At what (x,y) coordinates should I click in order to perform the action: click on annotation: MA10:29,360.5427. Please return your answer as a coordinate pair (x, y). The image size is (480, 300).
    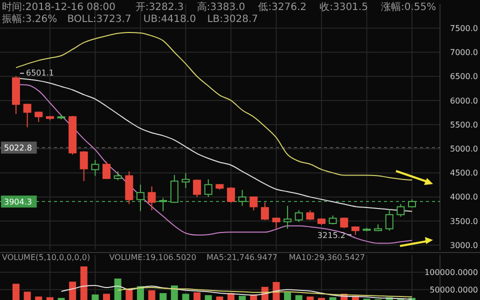
    Looking at the image, I should click on (327, 257).